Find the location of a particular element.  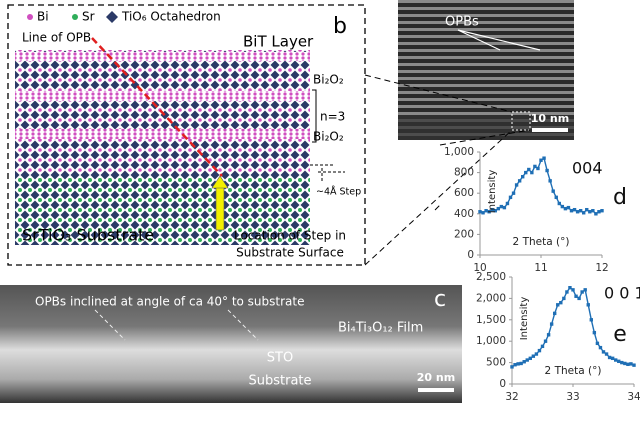

substrate-label: Substrate is located at coordinates (279, 381).